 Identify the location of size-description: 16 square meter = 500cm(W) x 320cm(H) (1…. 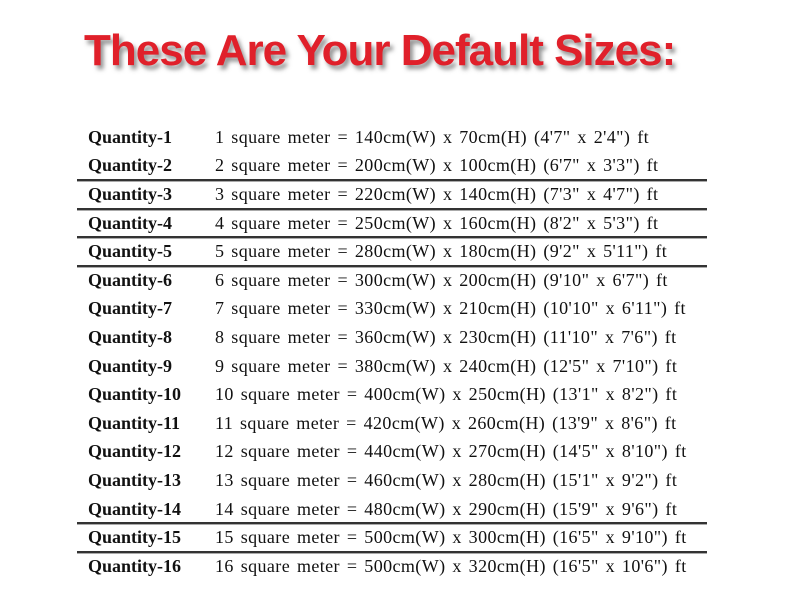
(451, 565).